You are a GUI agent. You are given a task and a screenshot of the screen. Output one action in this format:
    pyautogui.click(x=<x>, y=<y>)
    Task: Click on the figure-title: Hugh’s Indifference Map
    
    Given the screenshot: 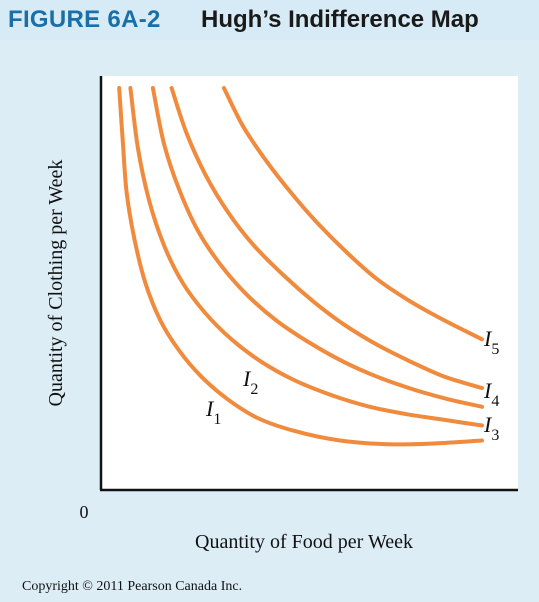 What is the action you would take?
    pyautogui.click(x=340, y=19)
    